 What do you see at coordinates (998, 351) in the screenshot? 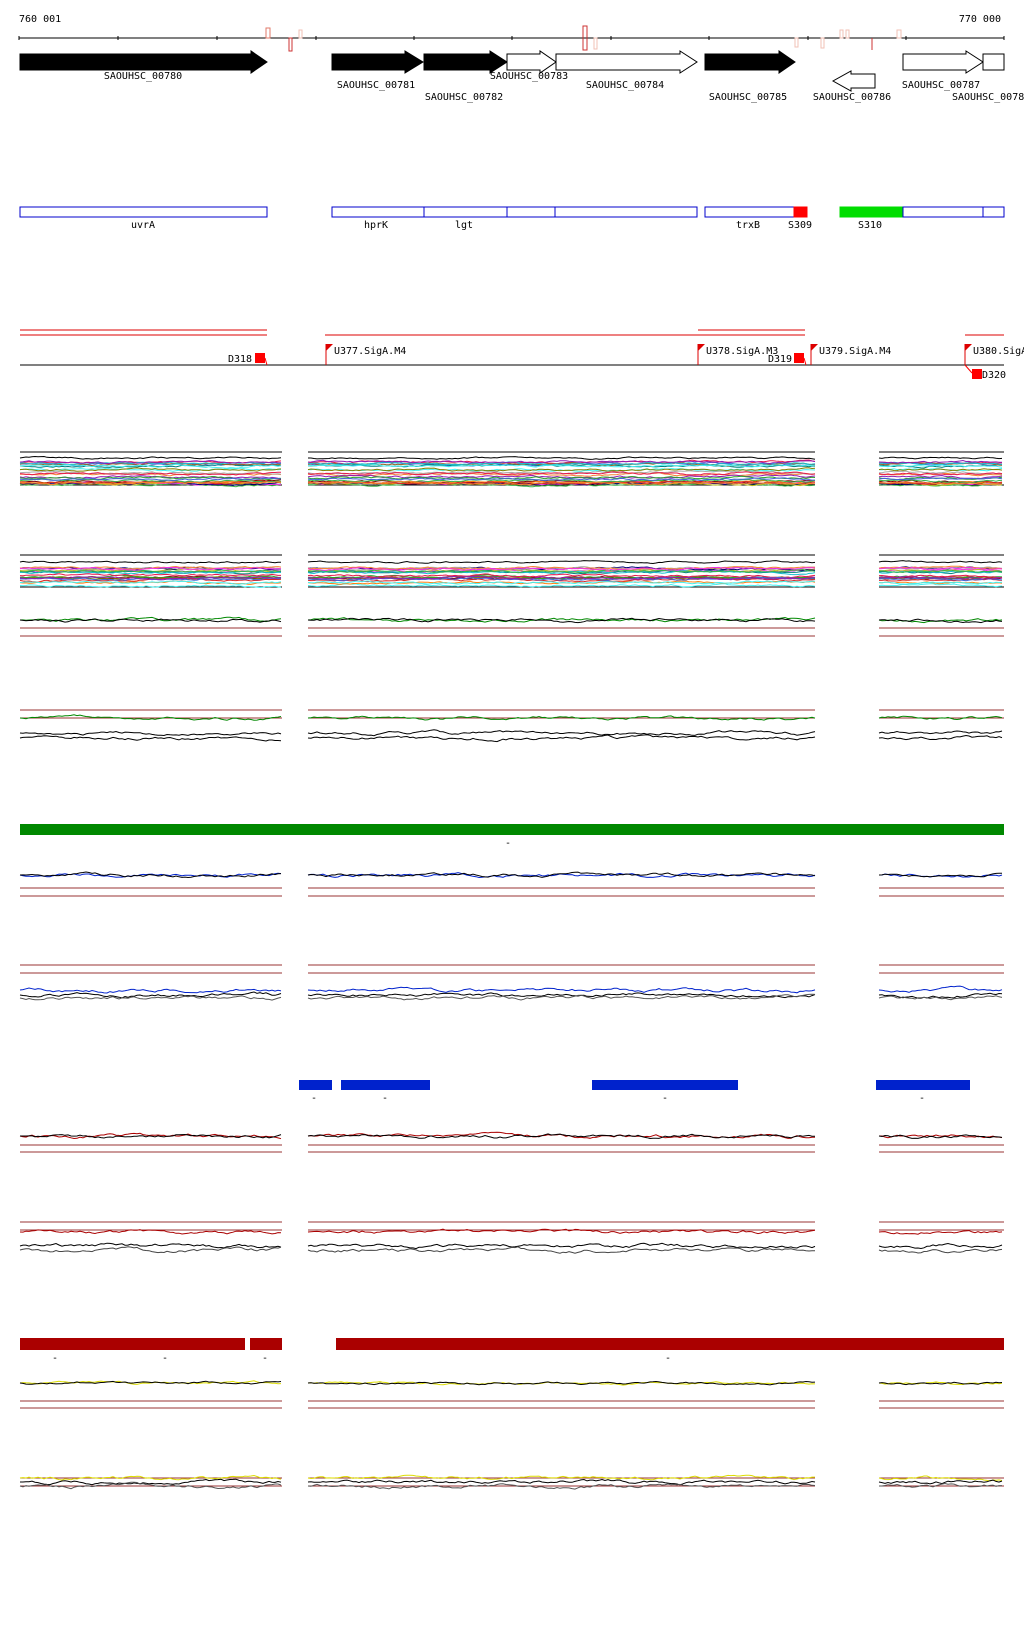
I see `promoter-label: U380.SigA` at bounding box center [998, 351].